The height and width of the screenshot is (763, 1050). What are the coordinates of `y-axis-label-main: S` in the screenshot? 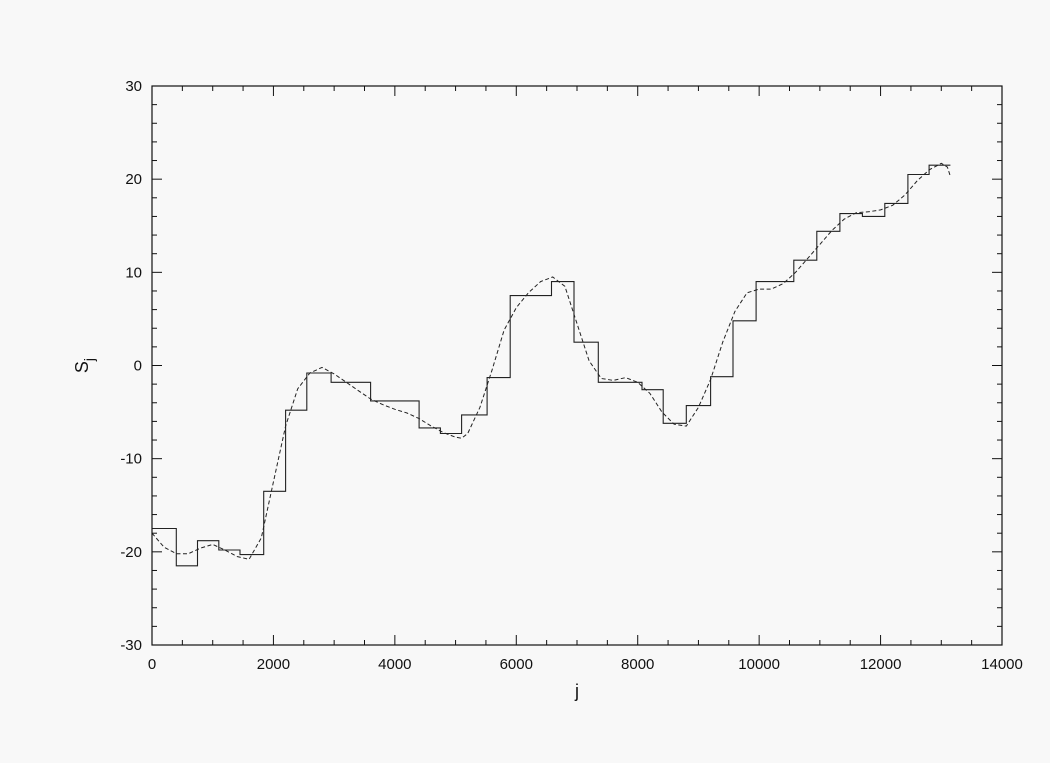 It's located at (82, 367).